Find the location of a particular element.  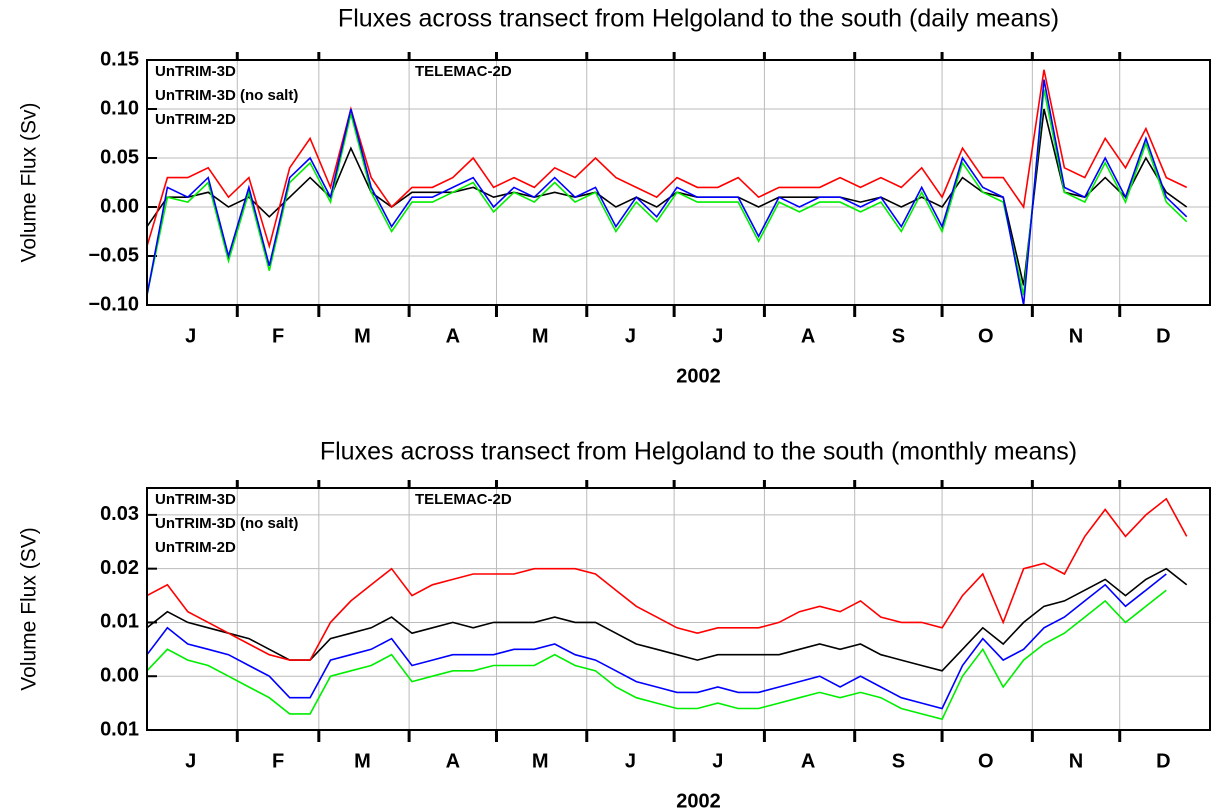

y-tick-label: −0.10 is located at coordinates (113, 304).